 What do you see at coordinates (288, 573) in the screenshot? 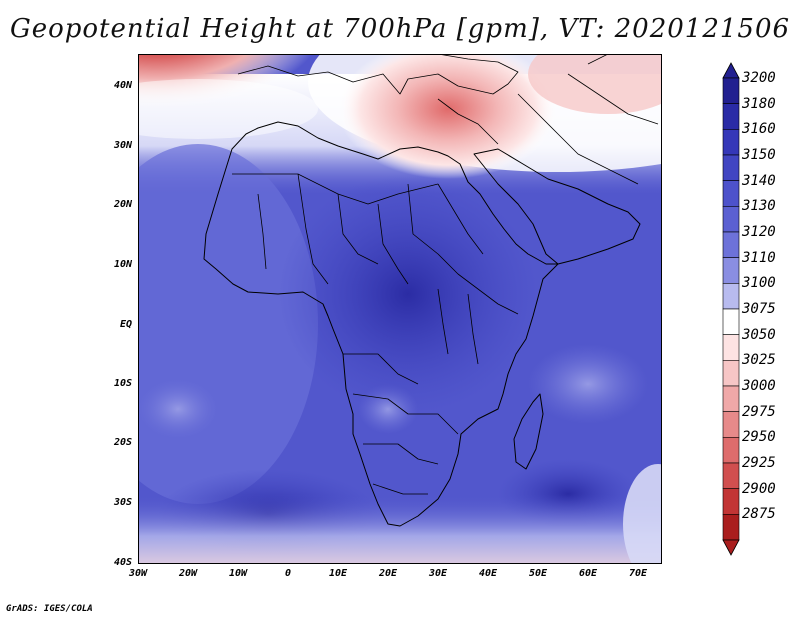
I see `x-tick-label: 0` at bounding box center [288, 573].